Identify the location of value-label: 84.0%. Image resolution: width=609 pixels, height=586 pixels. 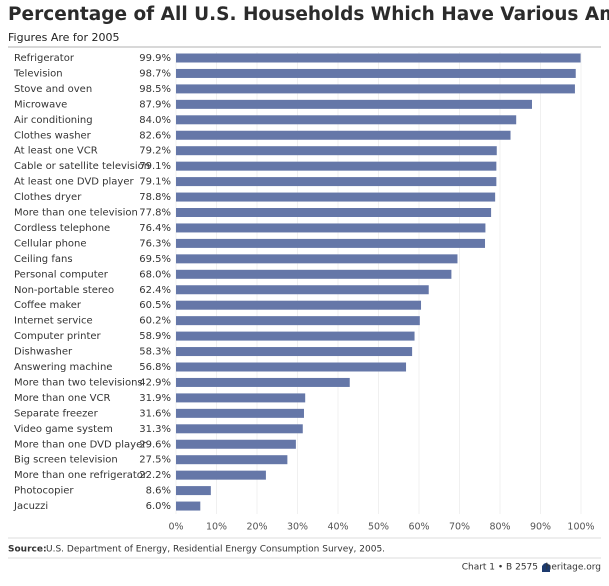
(155, 120).